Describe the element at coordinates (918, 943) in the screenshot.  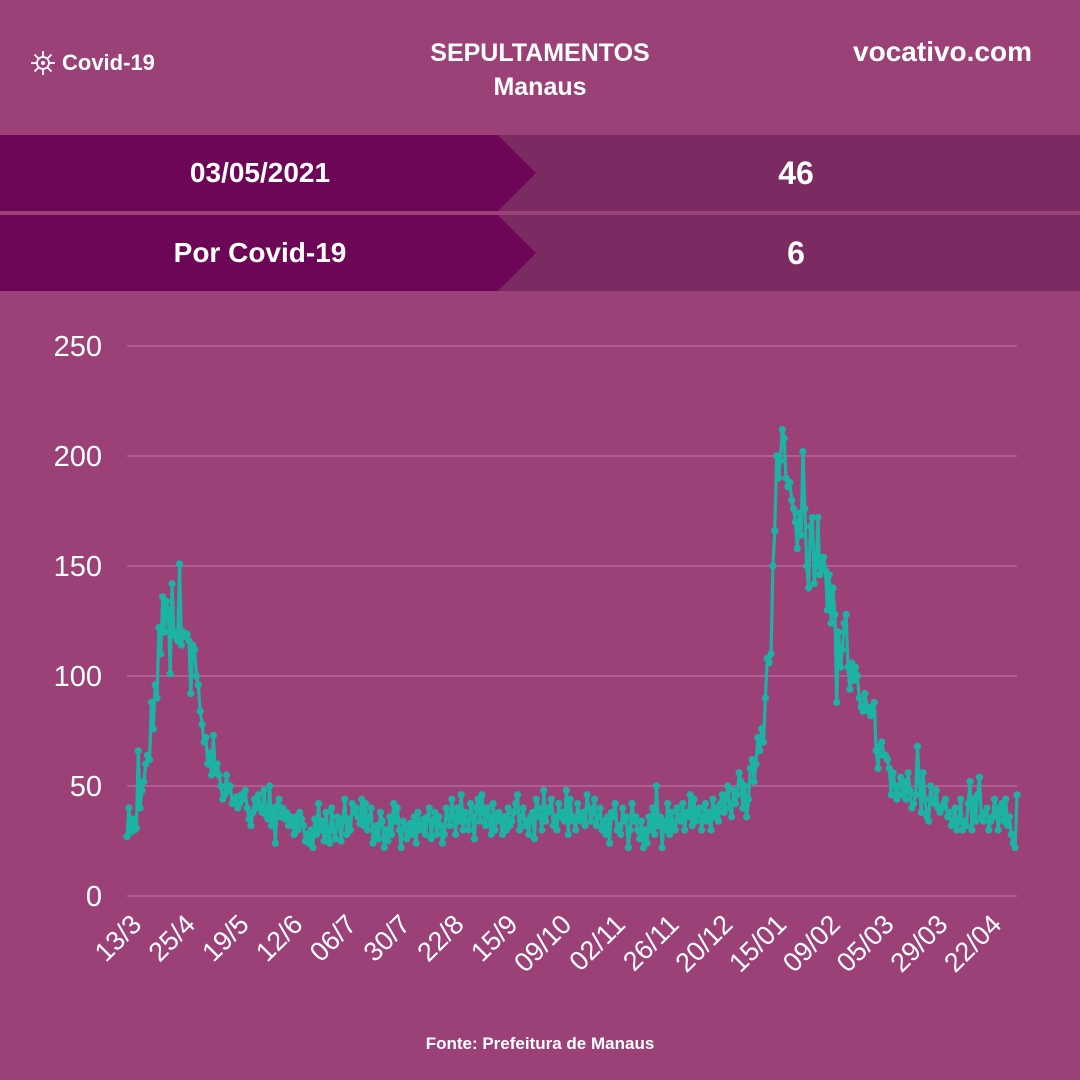
I see `x-tick-label: 29/03` at that location.